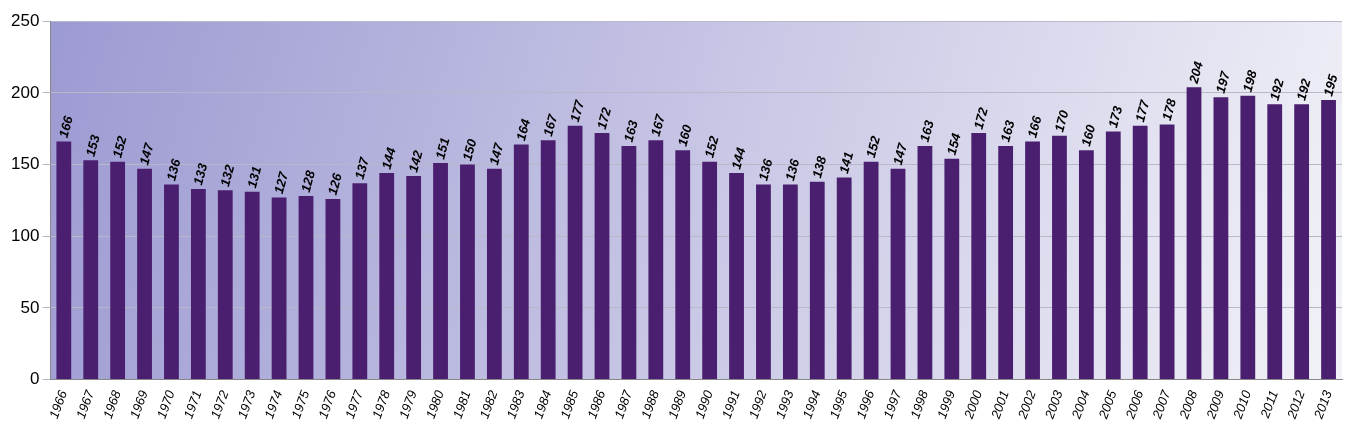 This screenshot has height=432, width=1372. Describe the element at coordinates (1242, 404) in the screenshot. I see `x-tick-label: 2010` at that location.